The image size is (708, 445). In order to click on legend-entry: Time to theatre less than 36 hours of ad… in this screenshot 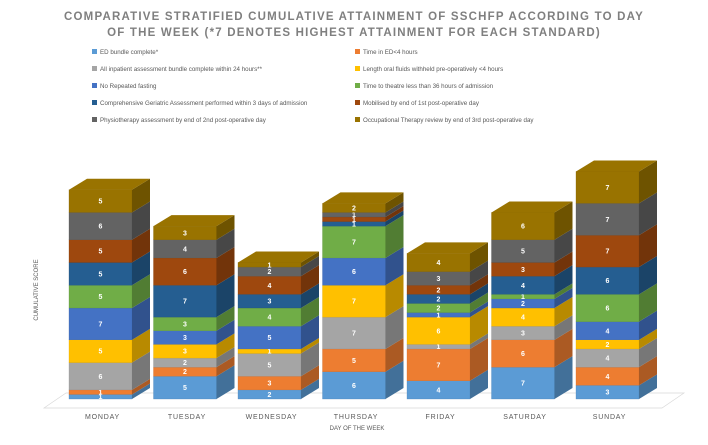, I will do `click(428, 86)`.